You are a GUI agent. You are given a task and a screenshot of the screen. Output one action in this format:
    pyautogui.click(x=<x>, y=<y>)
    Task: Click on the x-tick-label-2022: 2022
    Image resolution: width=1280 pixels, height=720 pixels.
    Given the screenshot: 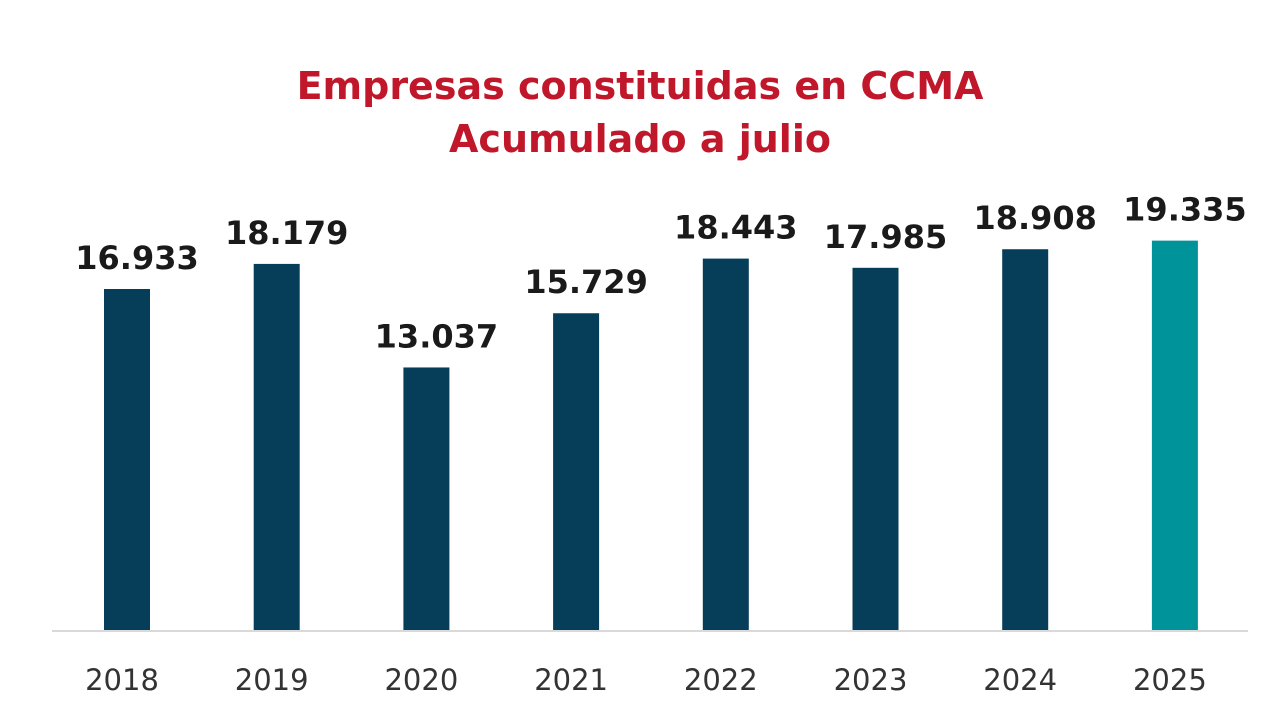 What is the action you would take?
    pyautogui.click(x=721, y=680)
    